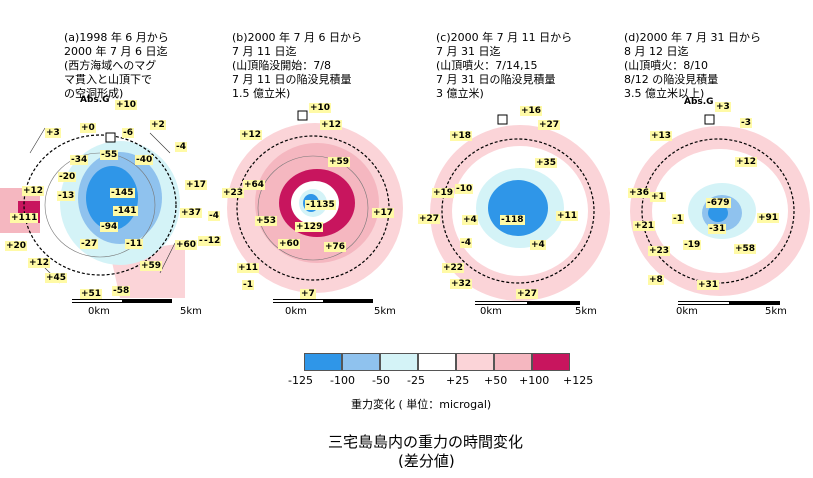 The height and width of the screenshot is (478, 813). What do you see at coordinates (66, 196) in the screenshot?
I see `gravity-label: -13` at bounding box center [66, 196].